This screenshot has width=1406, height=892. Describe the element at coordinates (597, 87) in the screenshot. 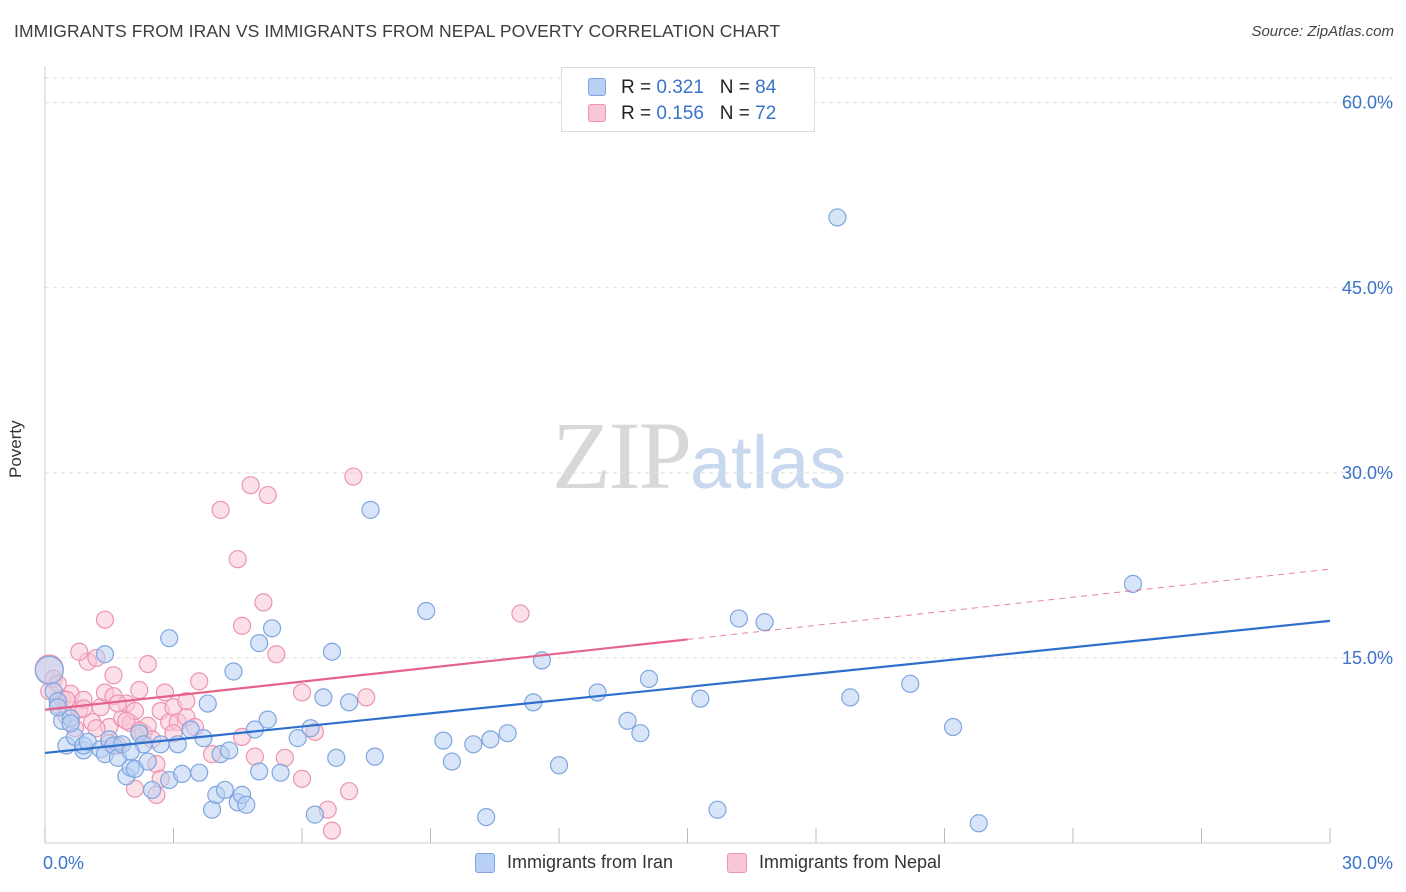

I see `legend-swatch-iran` at that location.